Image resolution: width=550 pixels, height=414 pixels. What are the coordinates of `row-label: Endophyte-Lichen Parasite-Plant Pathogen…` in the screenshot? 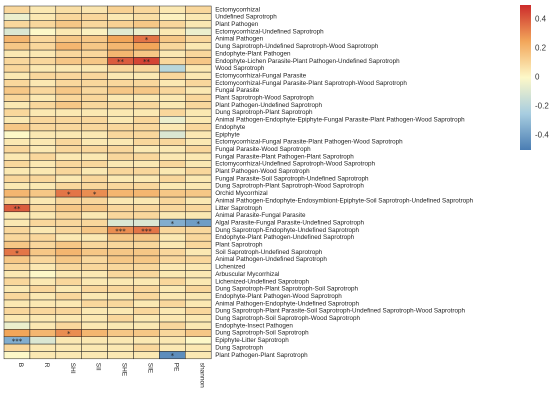 It's located at (307, 61).